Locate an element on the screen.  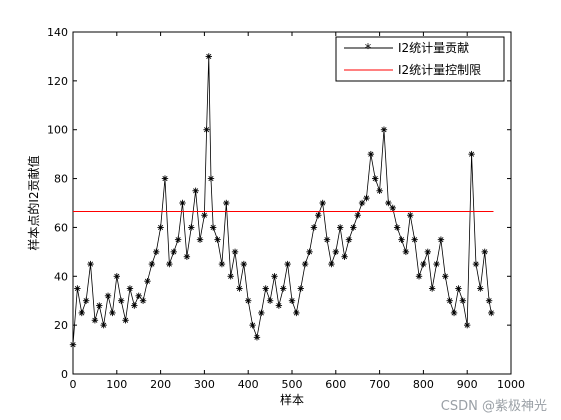
x-tick-label: 400 is located at coordinates (248, 384).